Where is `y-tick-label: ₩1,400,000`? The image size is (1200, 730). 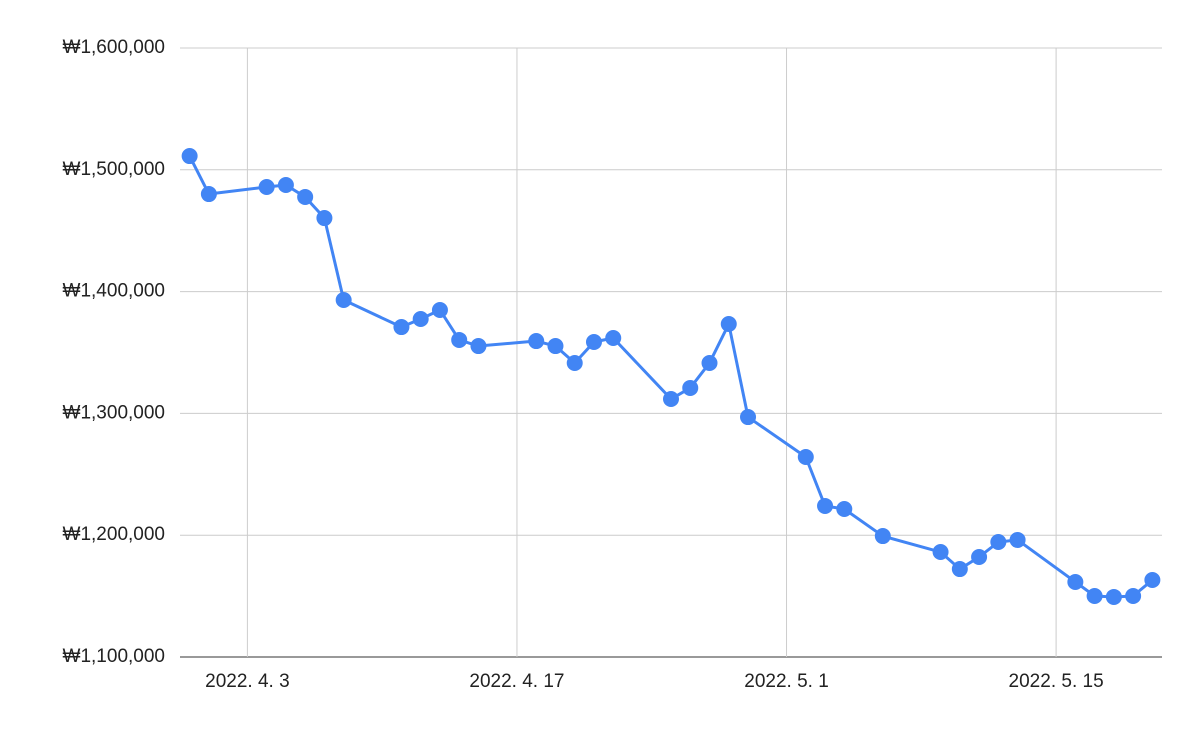 y-tick-label: ₩1,400,000 is located at coordinates (114, 291).